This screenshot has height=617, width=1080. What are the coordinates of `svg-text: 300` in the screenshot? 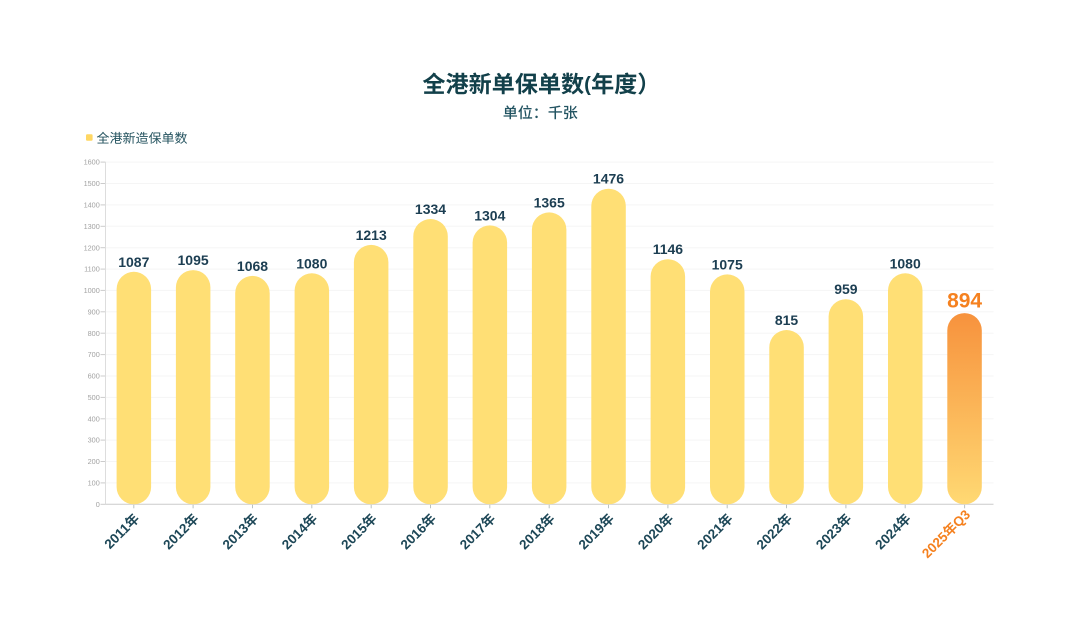 It's located at (94, 440).